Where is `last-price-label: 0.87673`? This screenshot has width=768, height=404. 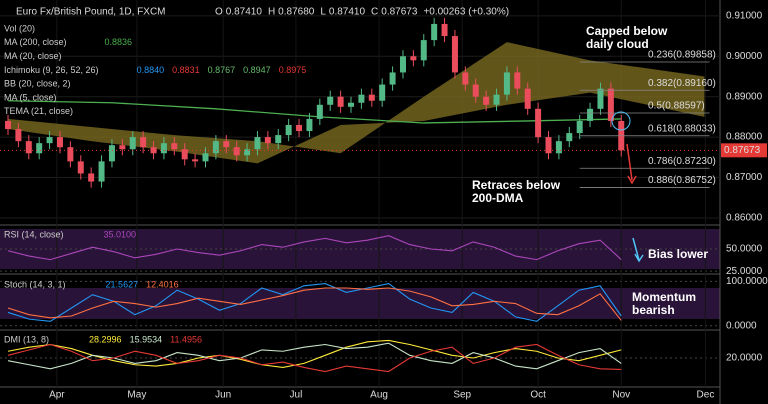 last-price-label: 0.87673 is located at coordinates (742, 150).